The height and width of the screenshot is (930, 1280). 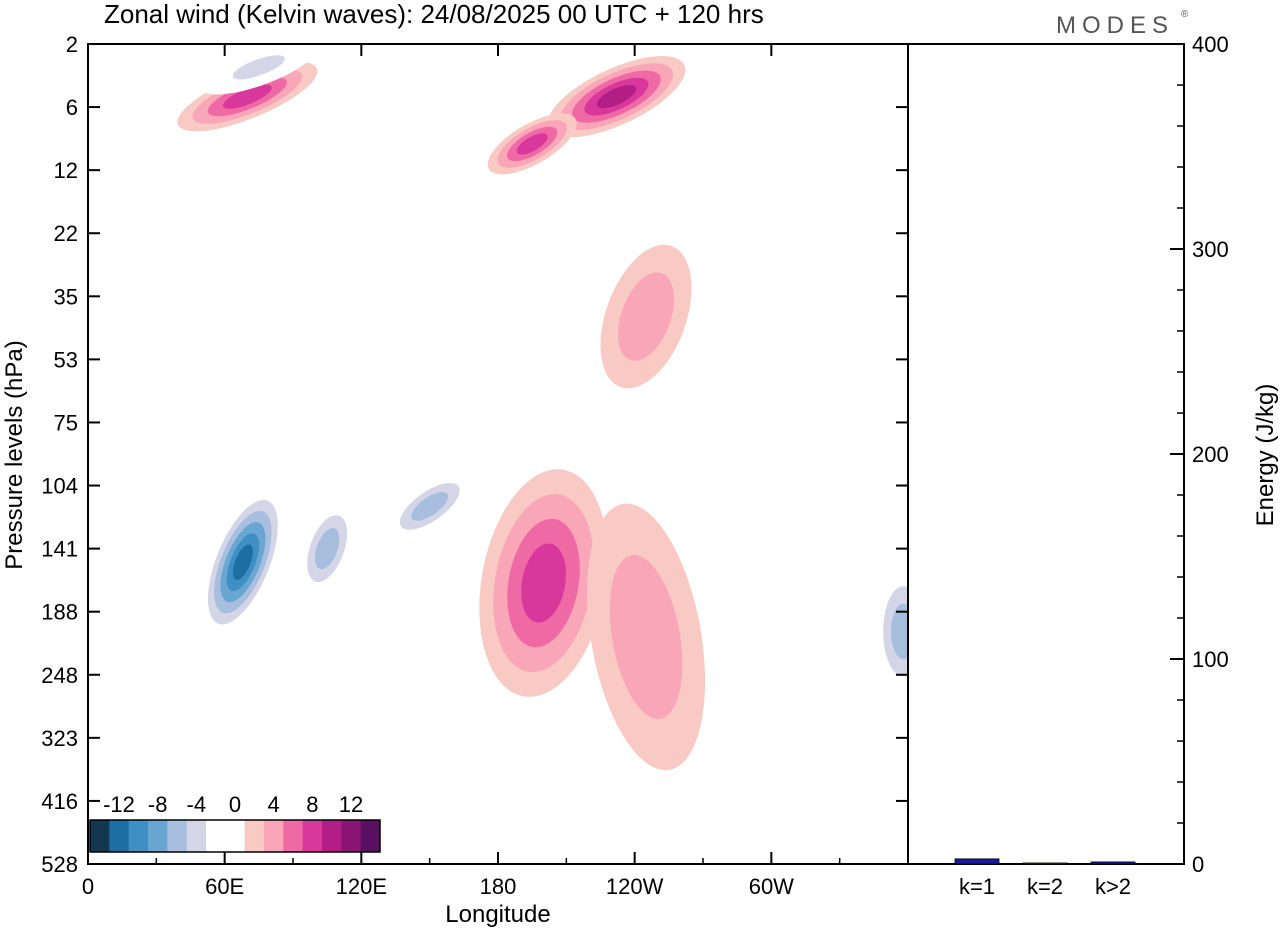 What do you see at coordinates (66, 422) in the screenshot?
I see `y-tick-label: 75` at bounding box center [66, 422].